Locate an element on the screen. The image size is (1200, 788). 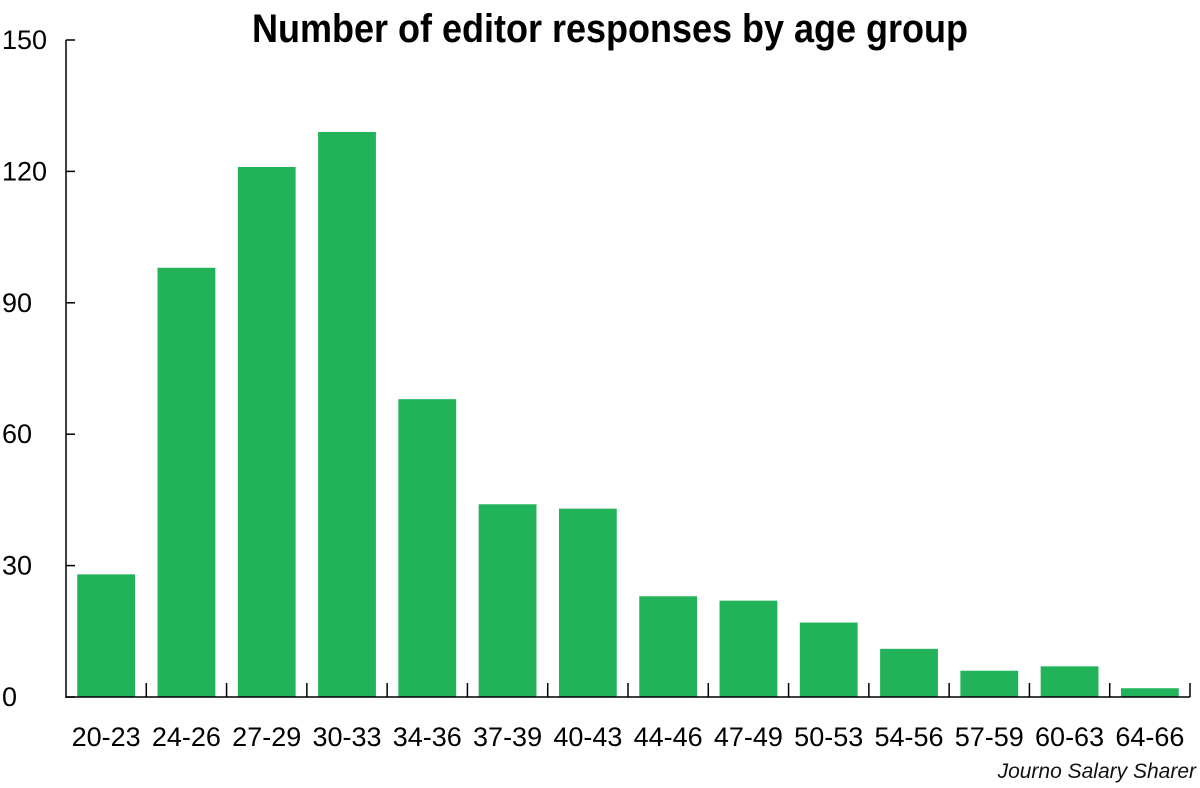
x-tick-label-50-53: 50-53 is located at coordinates (828, 737).